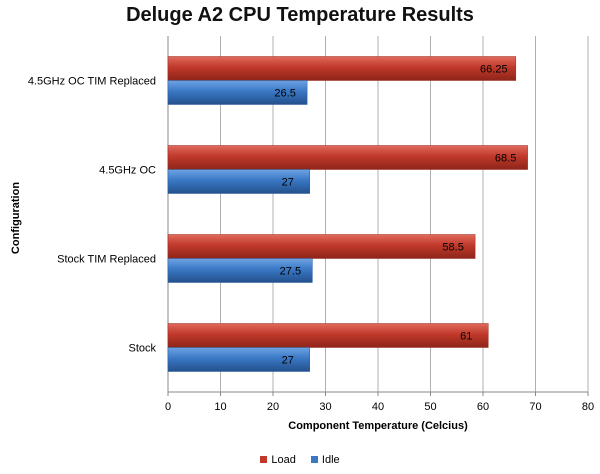 The width and height of the screenshot is (600, 474). I want to click on x-tick-label: 50, so click(430, 407).